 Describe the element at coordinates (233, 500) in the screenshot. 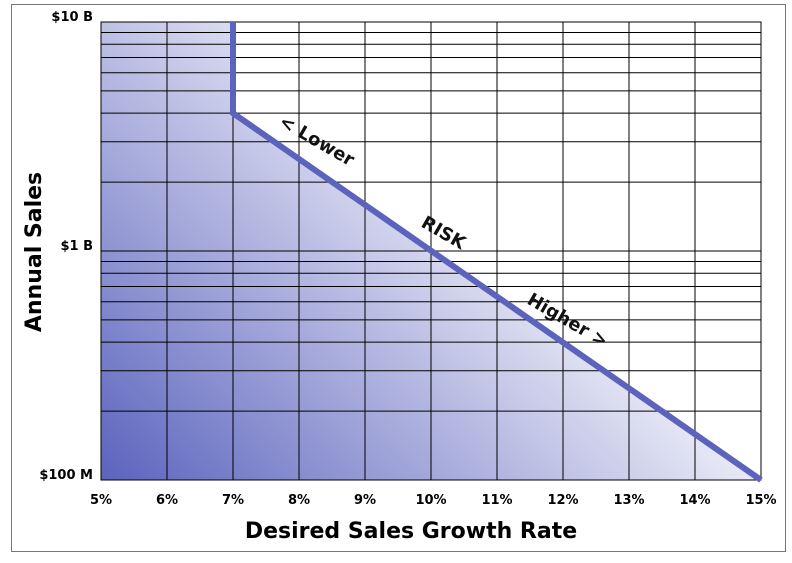

I see `x-tick-label: 7%` at that location.